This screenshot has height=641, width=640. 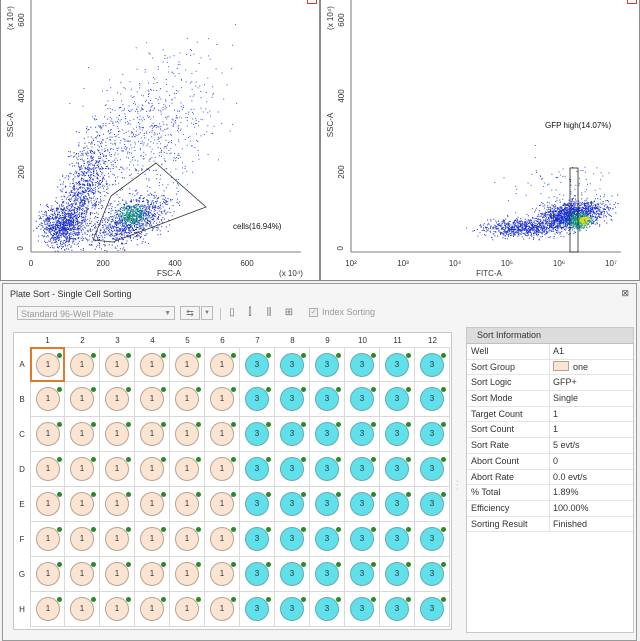 What do you see at coordinates (82, 399) in the screenshot?
I see `well-B2: 1` at bounding box center [82, 399].